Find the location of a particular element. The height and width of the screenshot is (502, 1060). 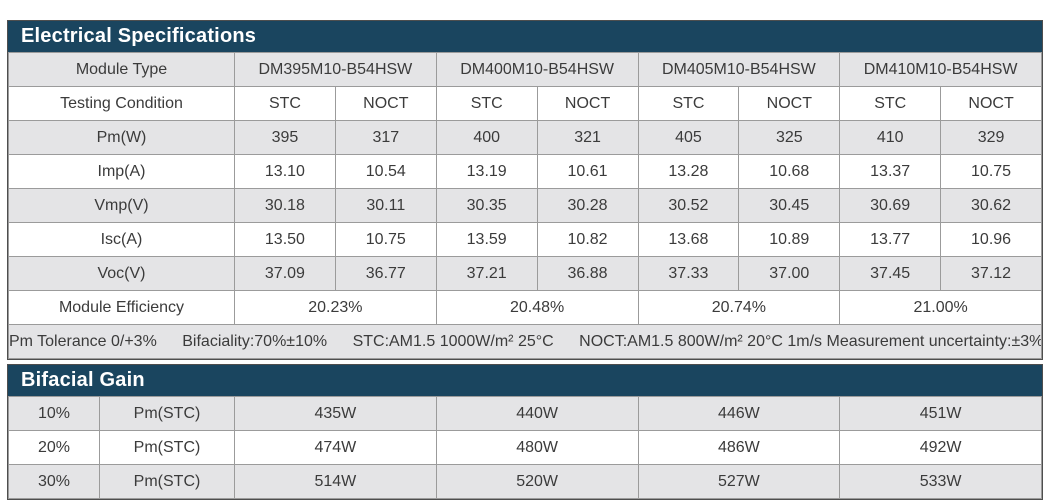

gain-value-cell: 520W is located at coordinates (537, 481).